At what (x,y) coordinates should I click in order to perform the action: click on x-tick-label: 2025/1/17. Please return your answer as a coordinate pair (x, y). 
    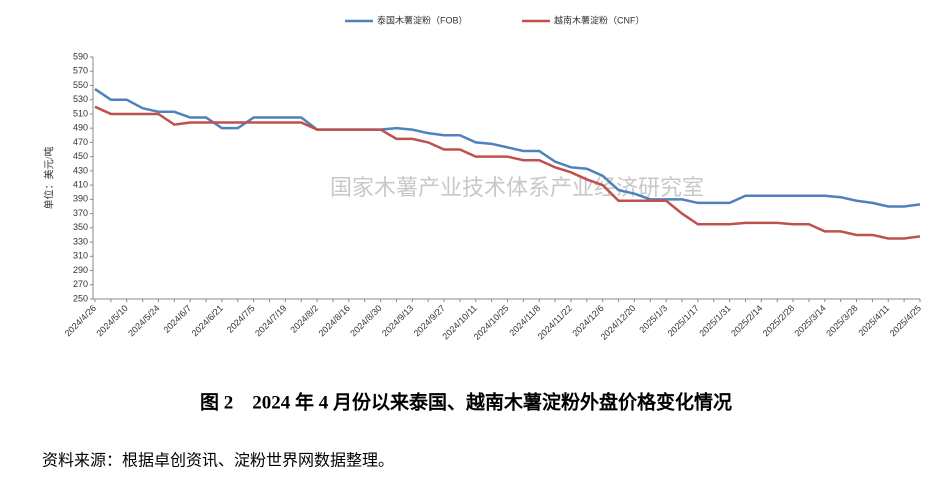
    Looking at the image, I should click on (683, 320).